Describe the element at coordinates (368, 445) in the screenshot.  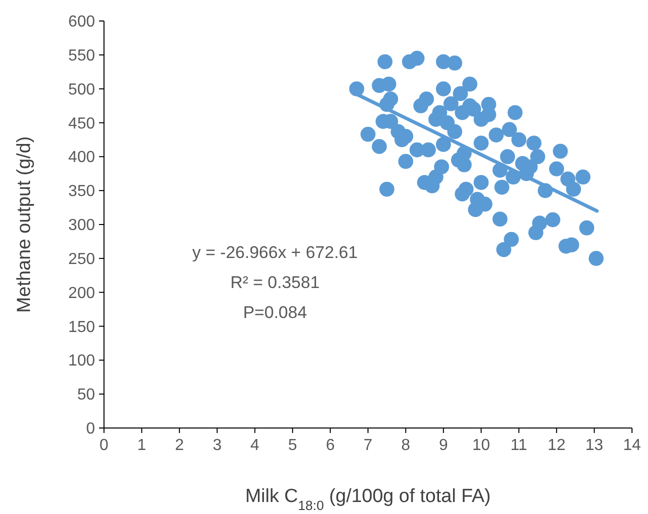
I see `x-tick-label: 7` at that location.